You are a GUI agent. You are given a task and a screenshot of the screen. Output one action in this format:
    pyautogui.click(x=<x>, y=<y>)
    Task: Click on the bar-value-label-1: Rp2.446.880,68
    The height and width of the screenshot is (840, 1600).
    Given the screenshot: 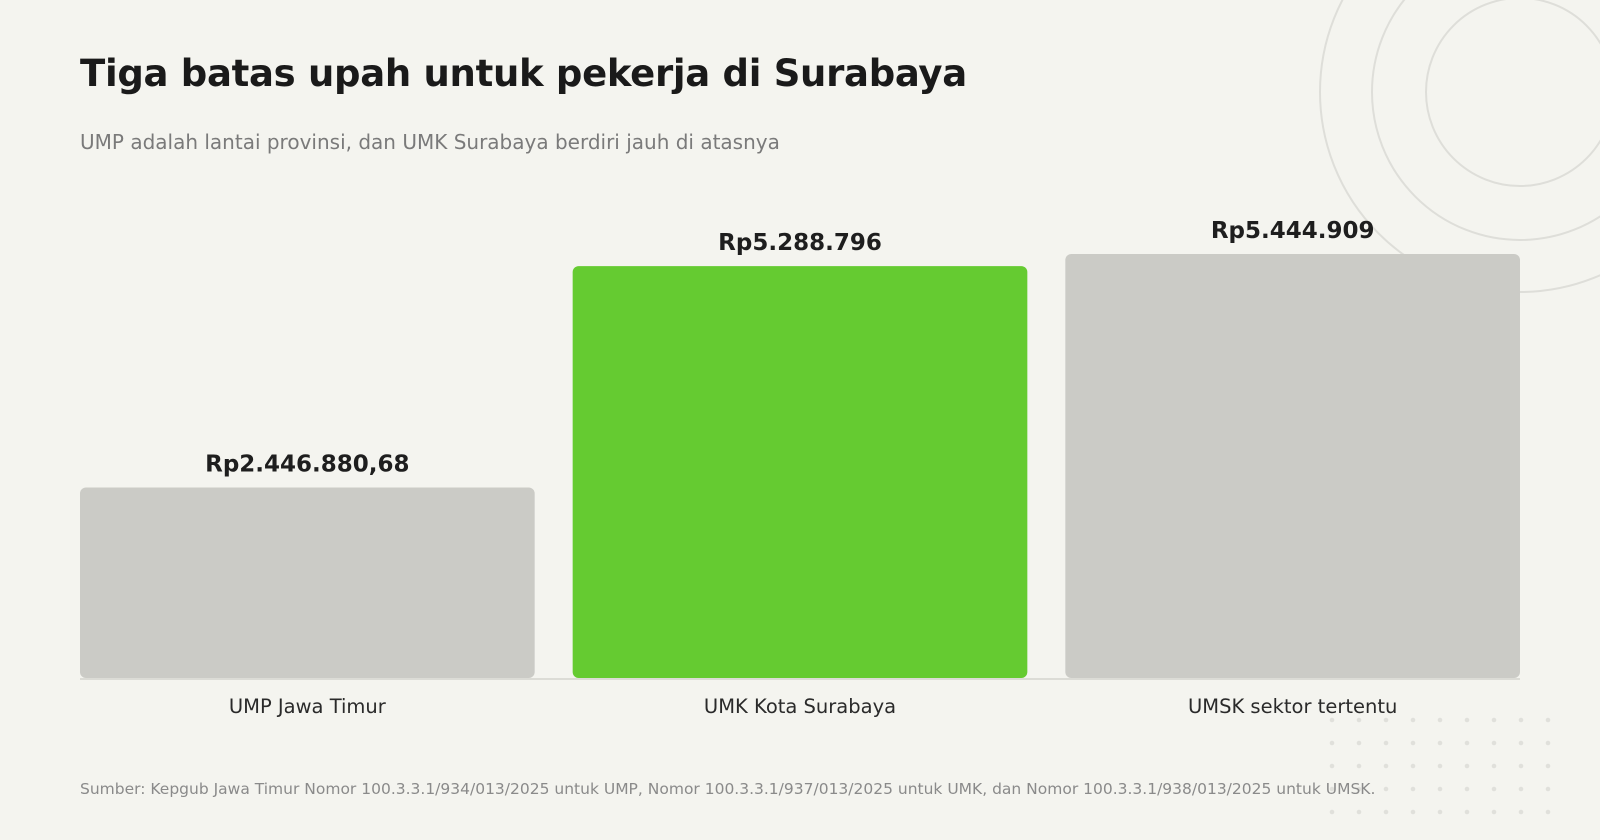 What is the action you would take?
    pyautogui.click(x=307, y=464)
    